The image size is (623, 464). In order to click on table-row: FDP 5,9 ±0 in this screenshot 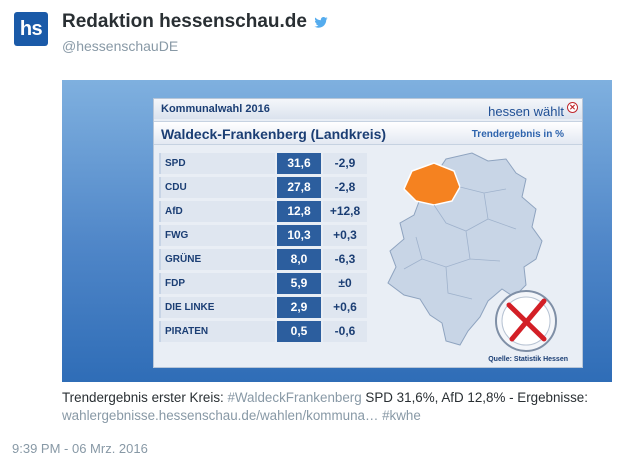, I will do `click(265, 283)`.